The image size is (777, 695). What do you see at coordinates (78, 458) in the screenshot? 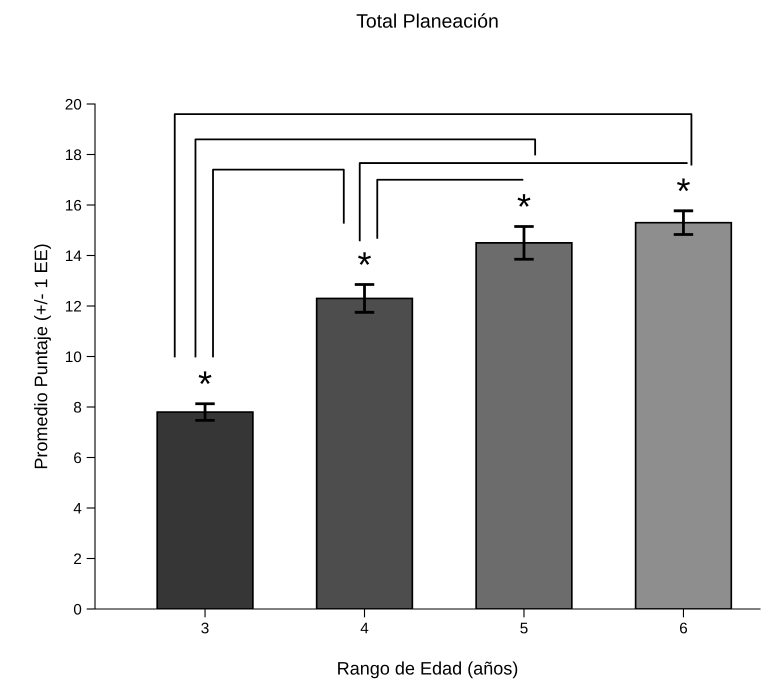
I see `y-tick-label: 6` at bounding box center [78, 458].